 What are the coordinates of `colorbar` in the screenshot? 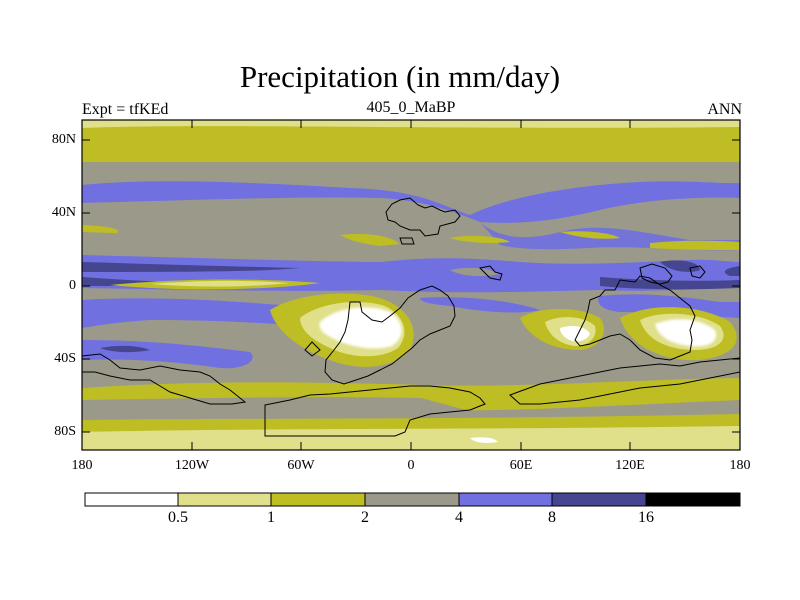 It's located at (412, 499).